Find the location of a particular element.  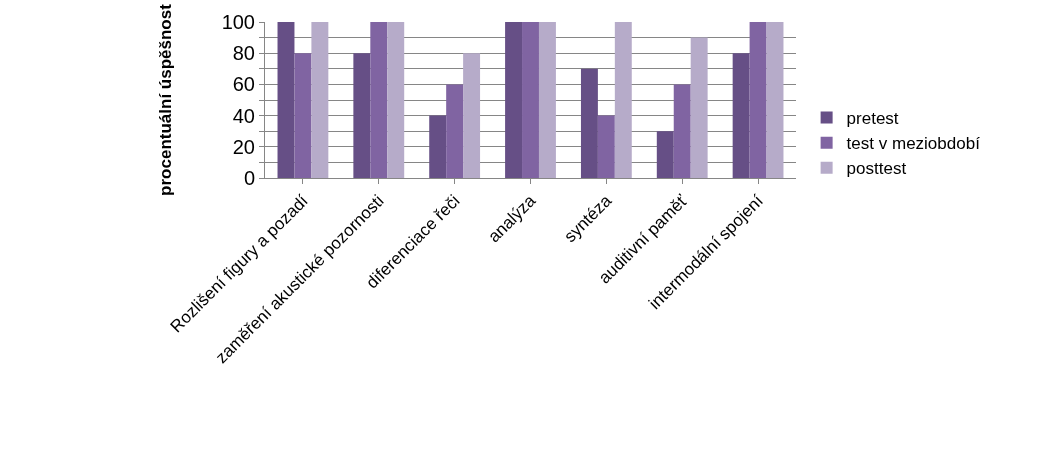

y-tick-label: 100 is located at coordinates (238, 22).